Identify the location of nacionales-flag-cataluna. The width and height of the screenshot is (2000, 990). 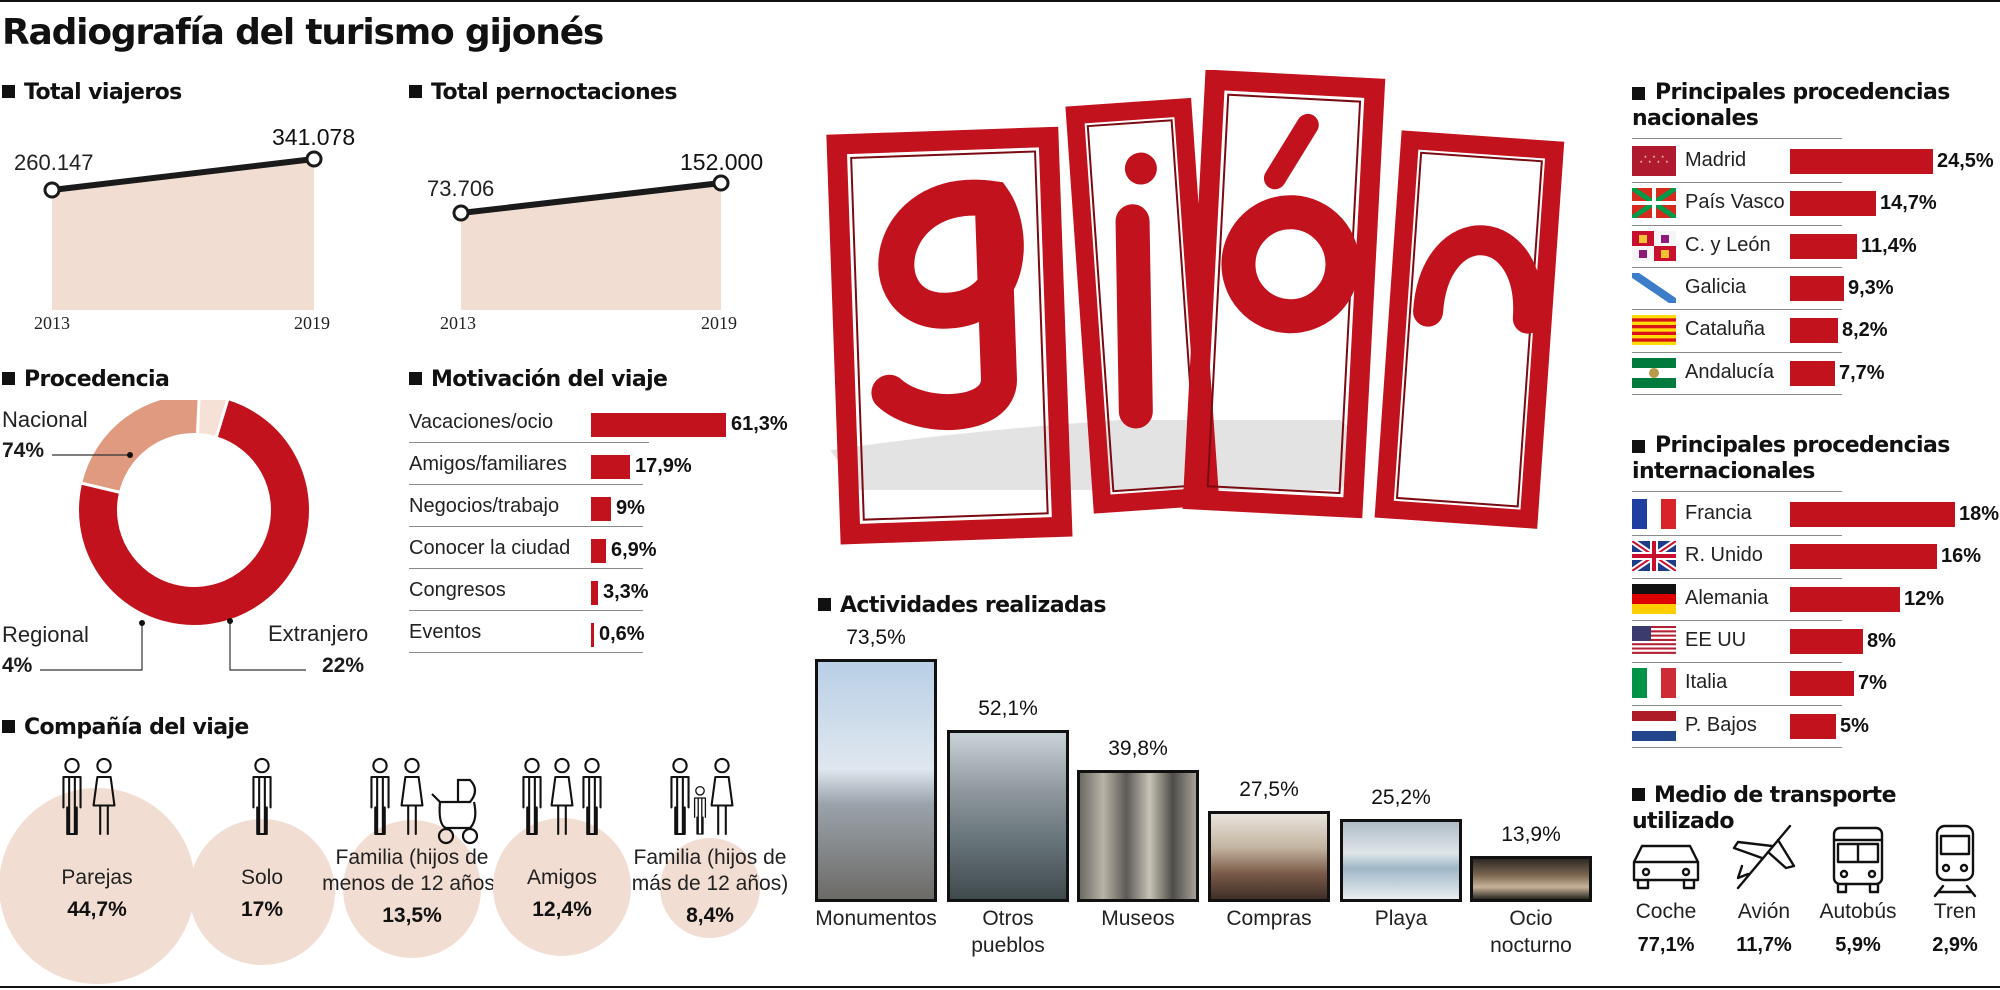
(1654, 330).